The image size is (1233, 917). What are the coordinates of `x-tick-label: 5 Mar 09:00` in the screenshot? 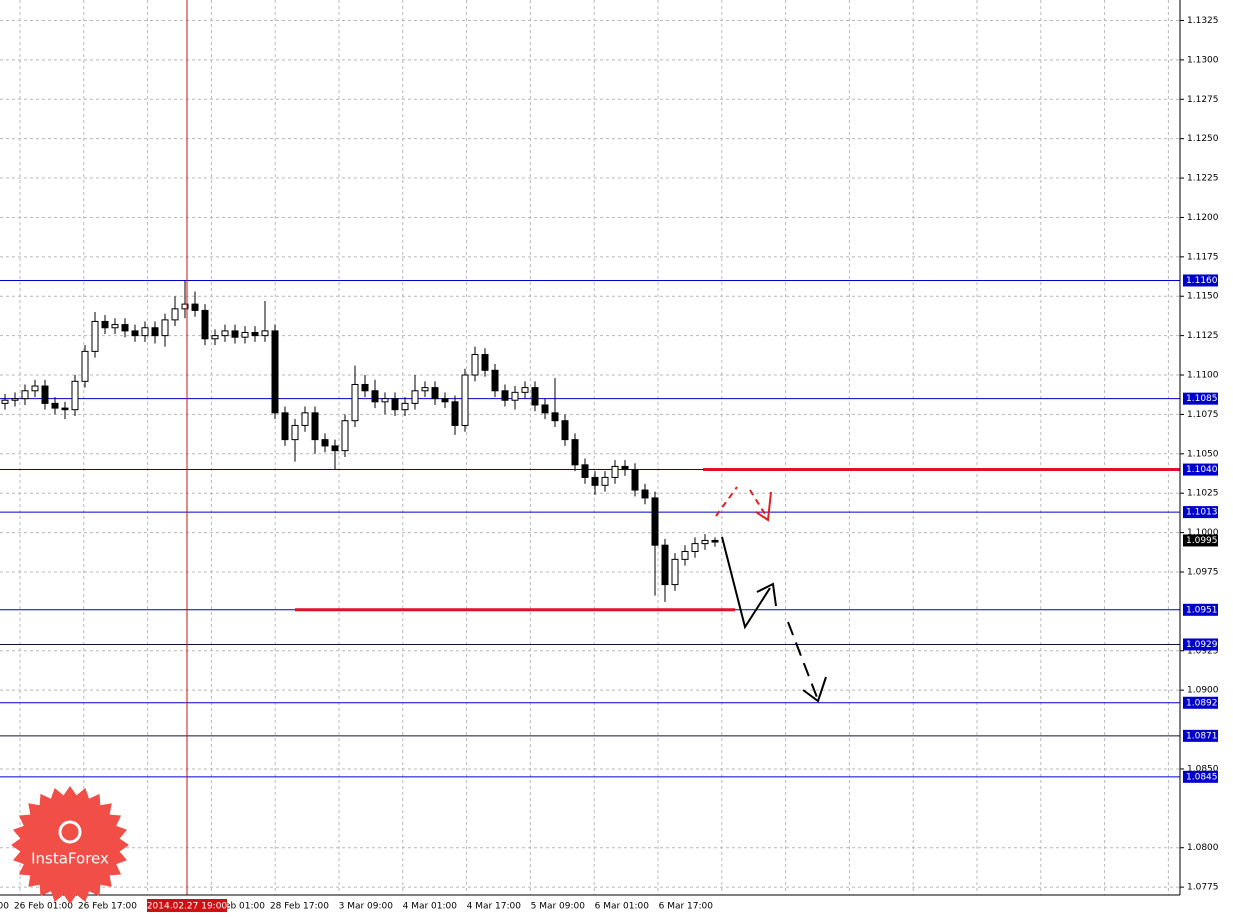 It's located at (558, 907).